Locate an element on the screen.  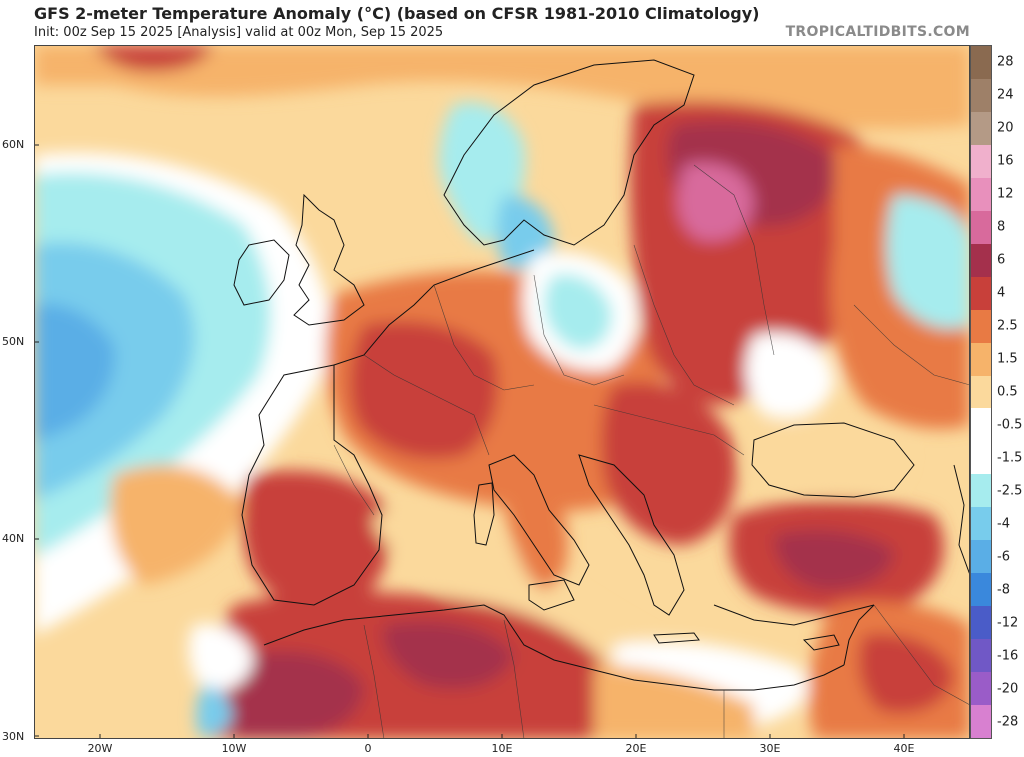
colorbar-tick-label: -0.5 is located at coordinates (1010, 425).